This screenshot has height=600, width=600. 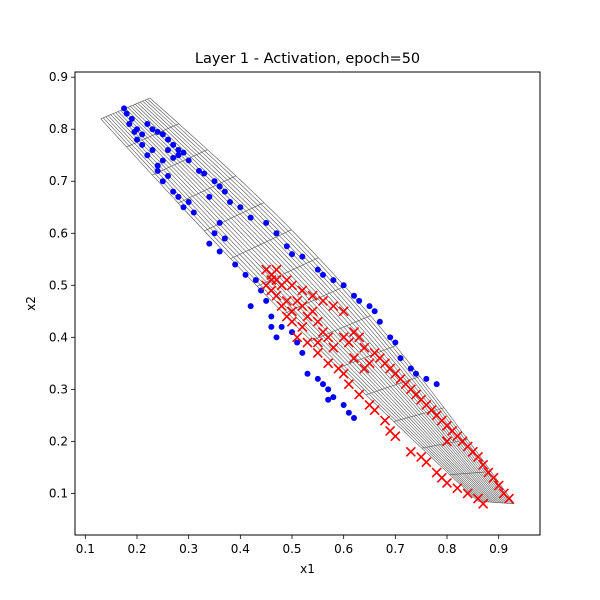 What do you see at coordinates (58, 233) in the screenshot?
I see `y-tick-label: 0.6` at bounding box center [58, 233].